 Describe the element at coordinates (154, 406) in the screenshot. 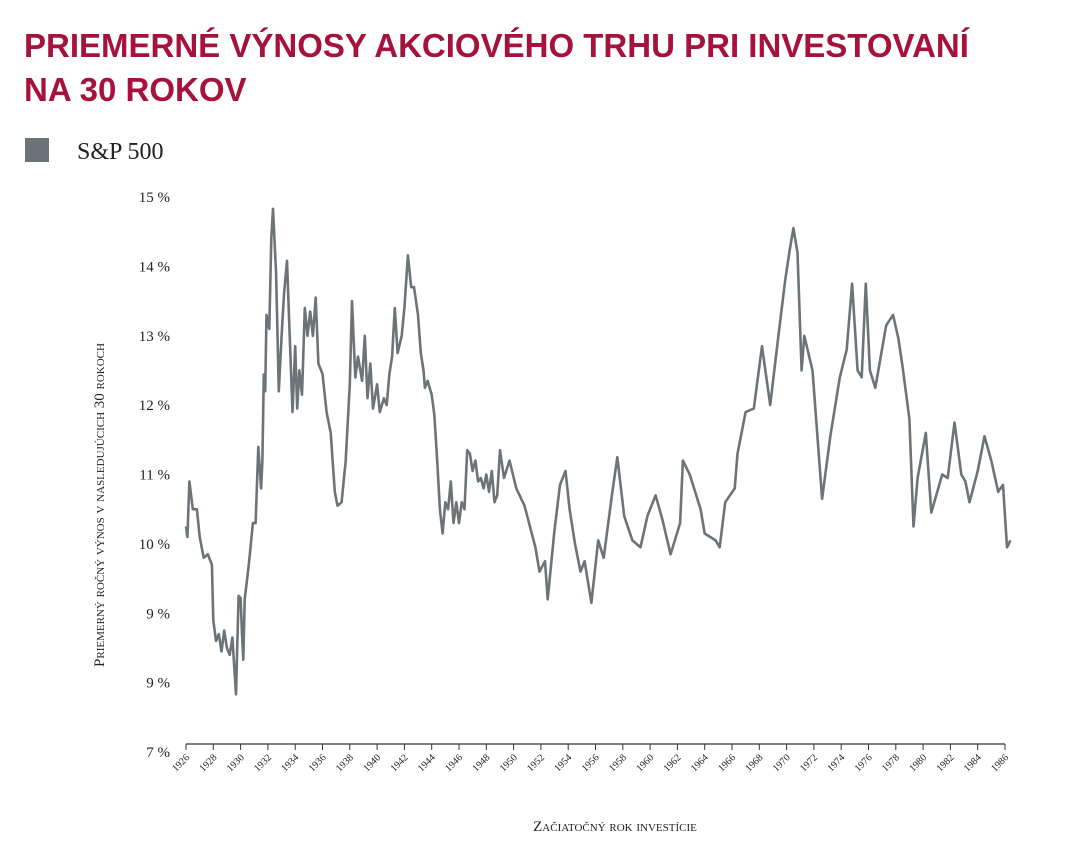

I see `y-tick-label: 12 %` at that location.